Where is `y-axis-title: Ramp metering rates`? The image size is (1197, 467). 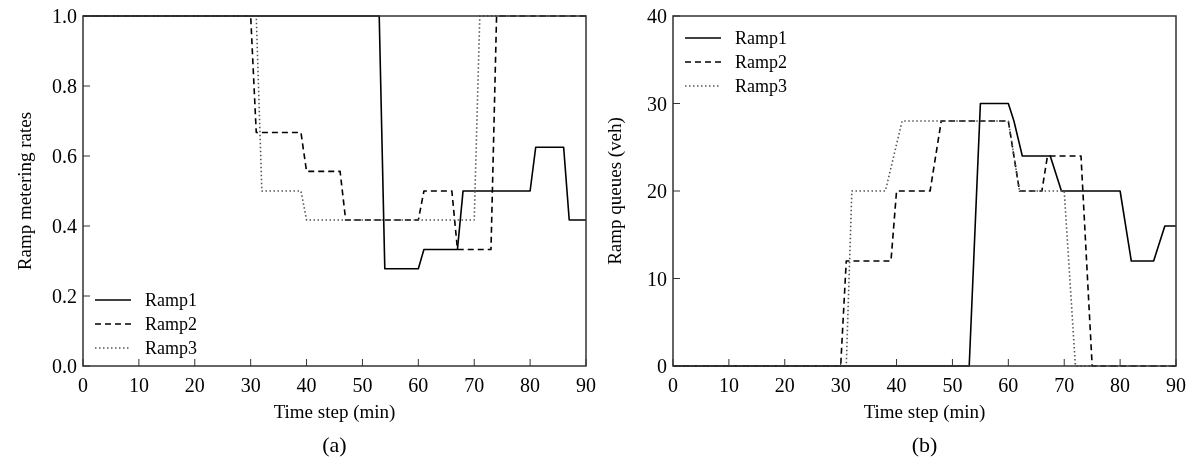 y-axis-title: Ramp metering rates is located at coordinates (24, 191).